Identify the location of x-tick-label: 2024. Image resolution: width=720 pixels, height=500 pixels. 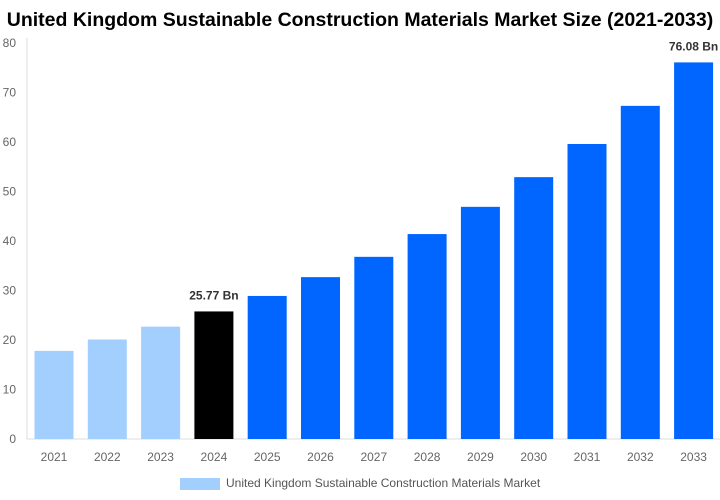
(214, 457).